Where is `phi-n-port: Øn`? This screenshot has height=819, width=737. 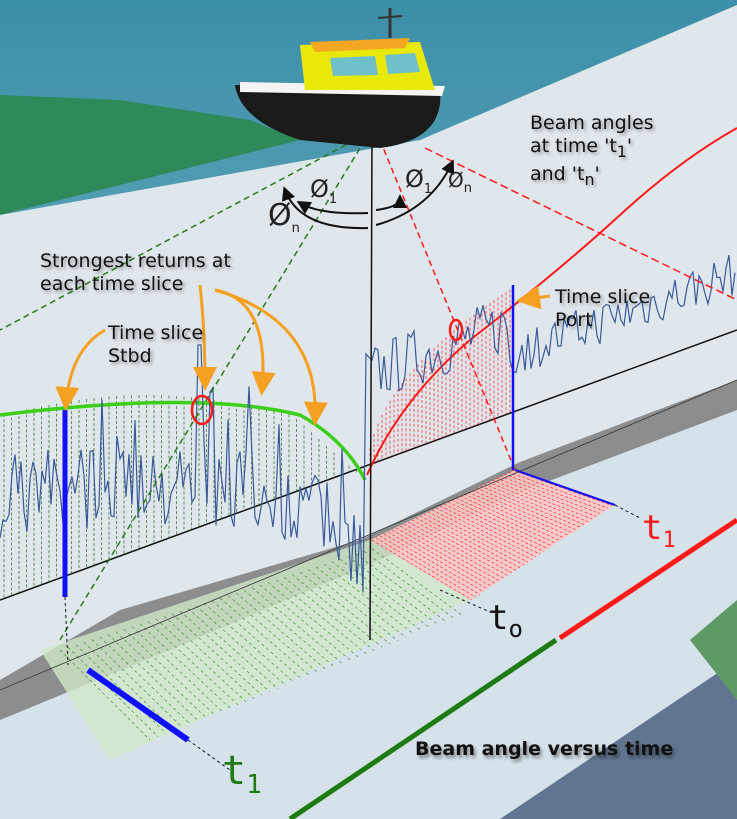 phi-n-port: Øn is located at coordinates (460, 182).